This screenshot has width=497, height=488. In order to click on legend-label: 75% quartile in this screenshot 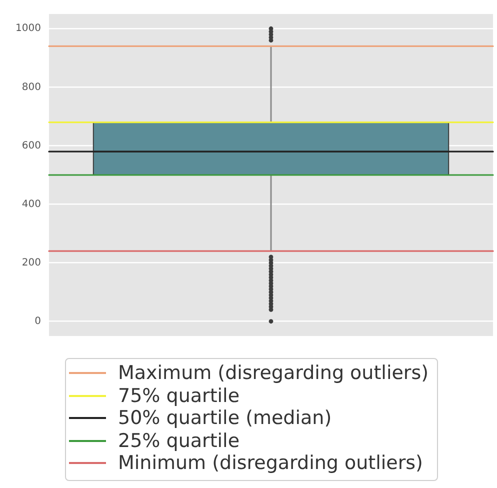, I will do `click(179, 395)`.